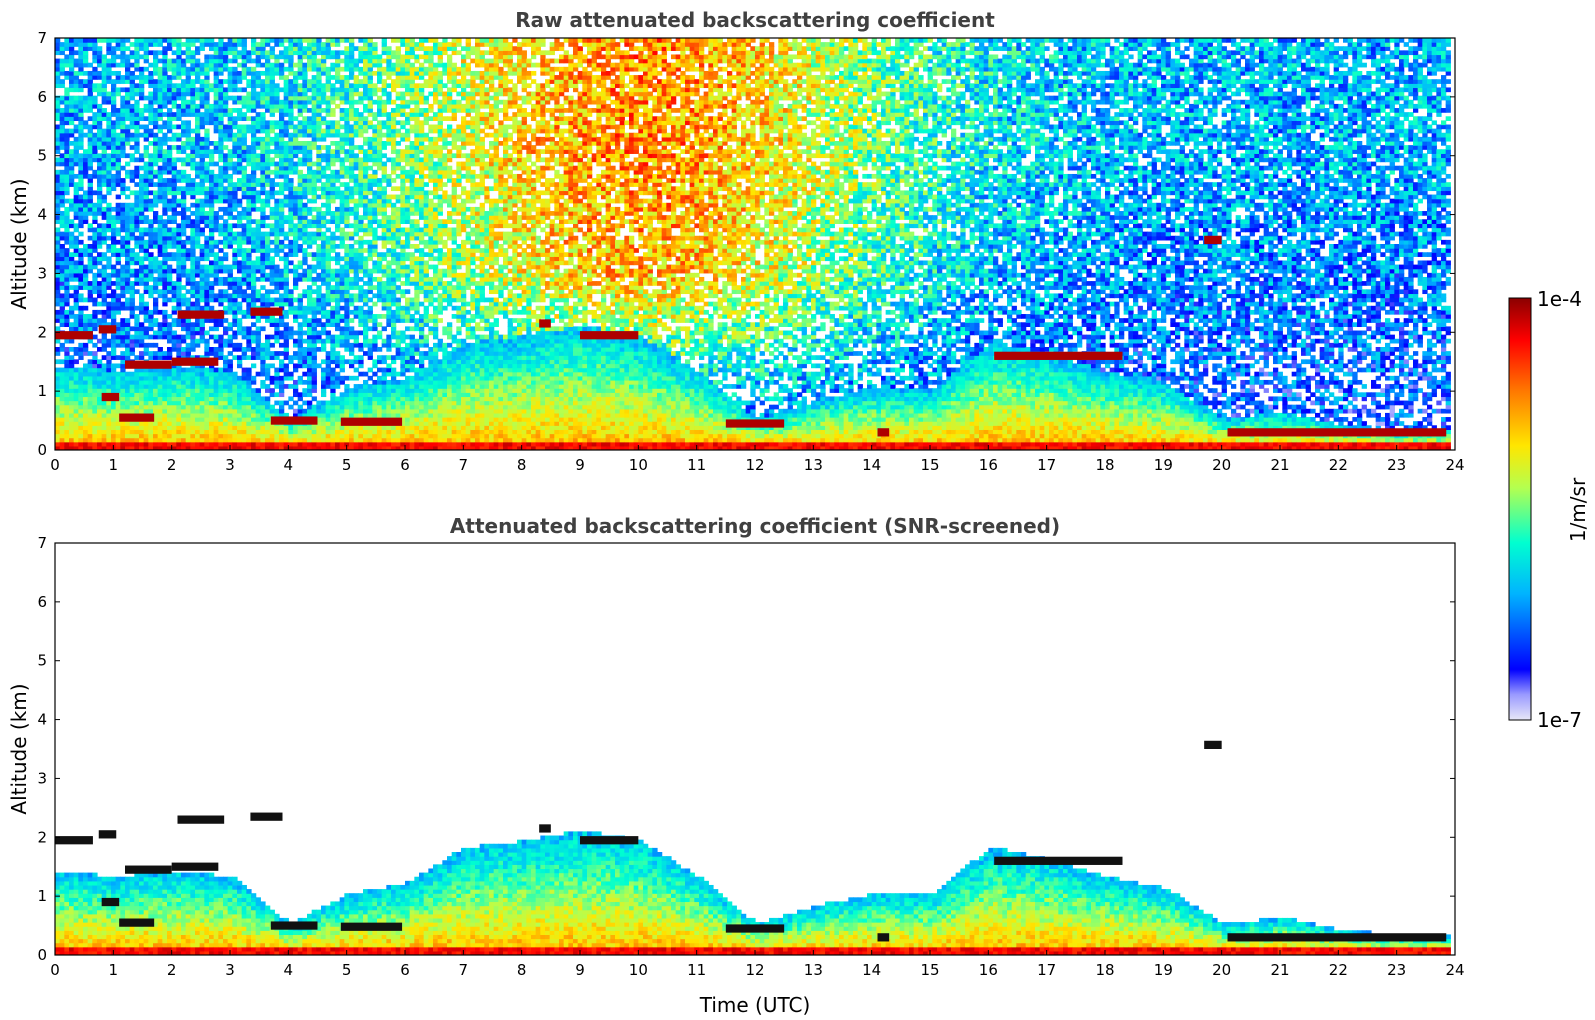  What do you see at coordinates (1104, 970) in the screenshot?
I see `x-tick-label: 18` at bounding box center [1104, 970].